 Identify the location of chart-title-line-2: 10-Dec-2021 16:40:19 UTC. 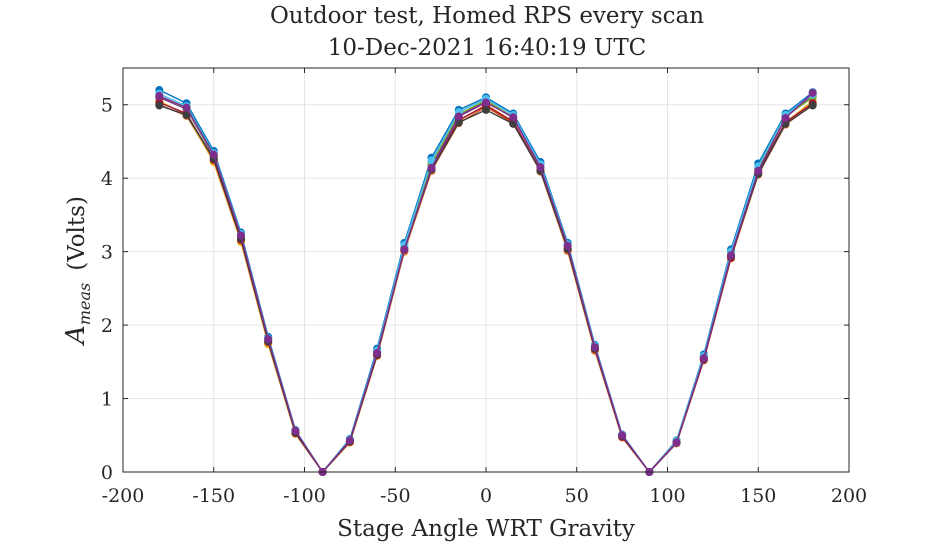
(487, 48).